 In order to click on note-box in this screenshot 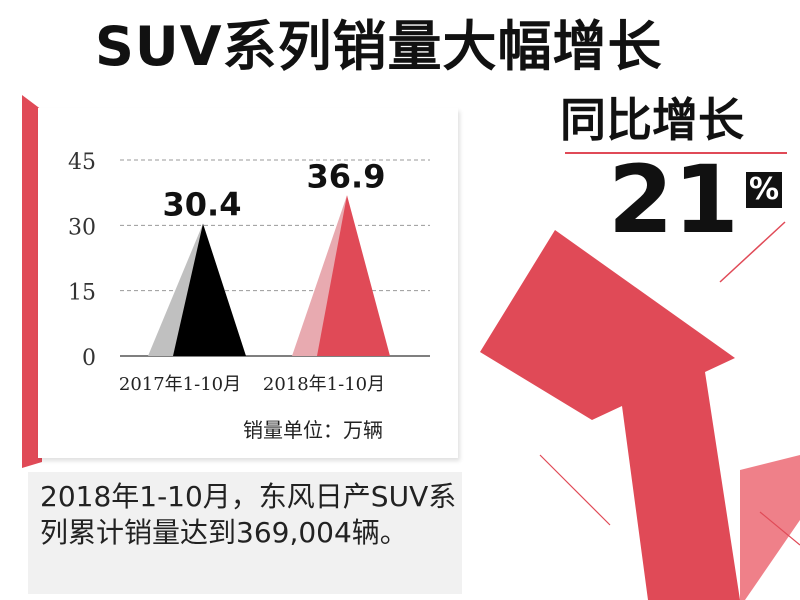, I will do `click(245, 533)`.